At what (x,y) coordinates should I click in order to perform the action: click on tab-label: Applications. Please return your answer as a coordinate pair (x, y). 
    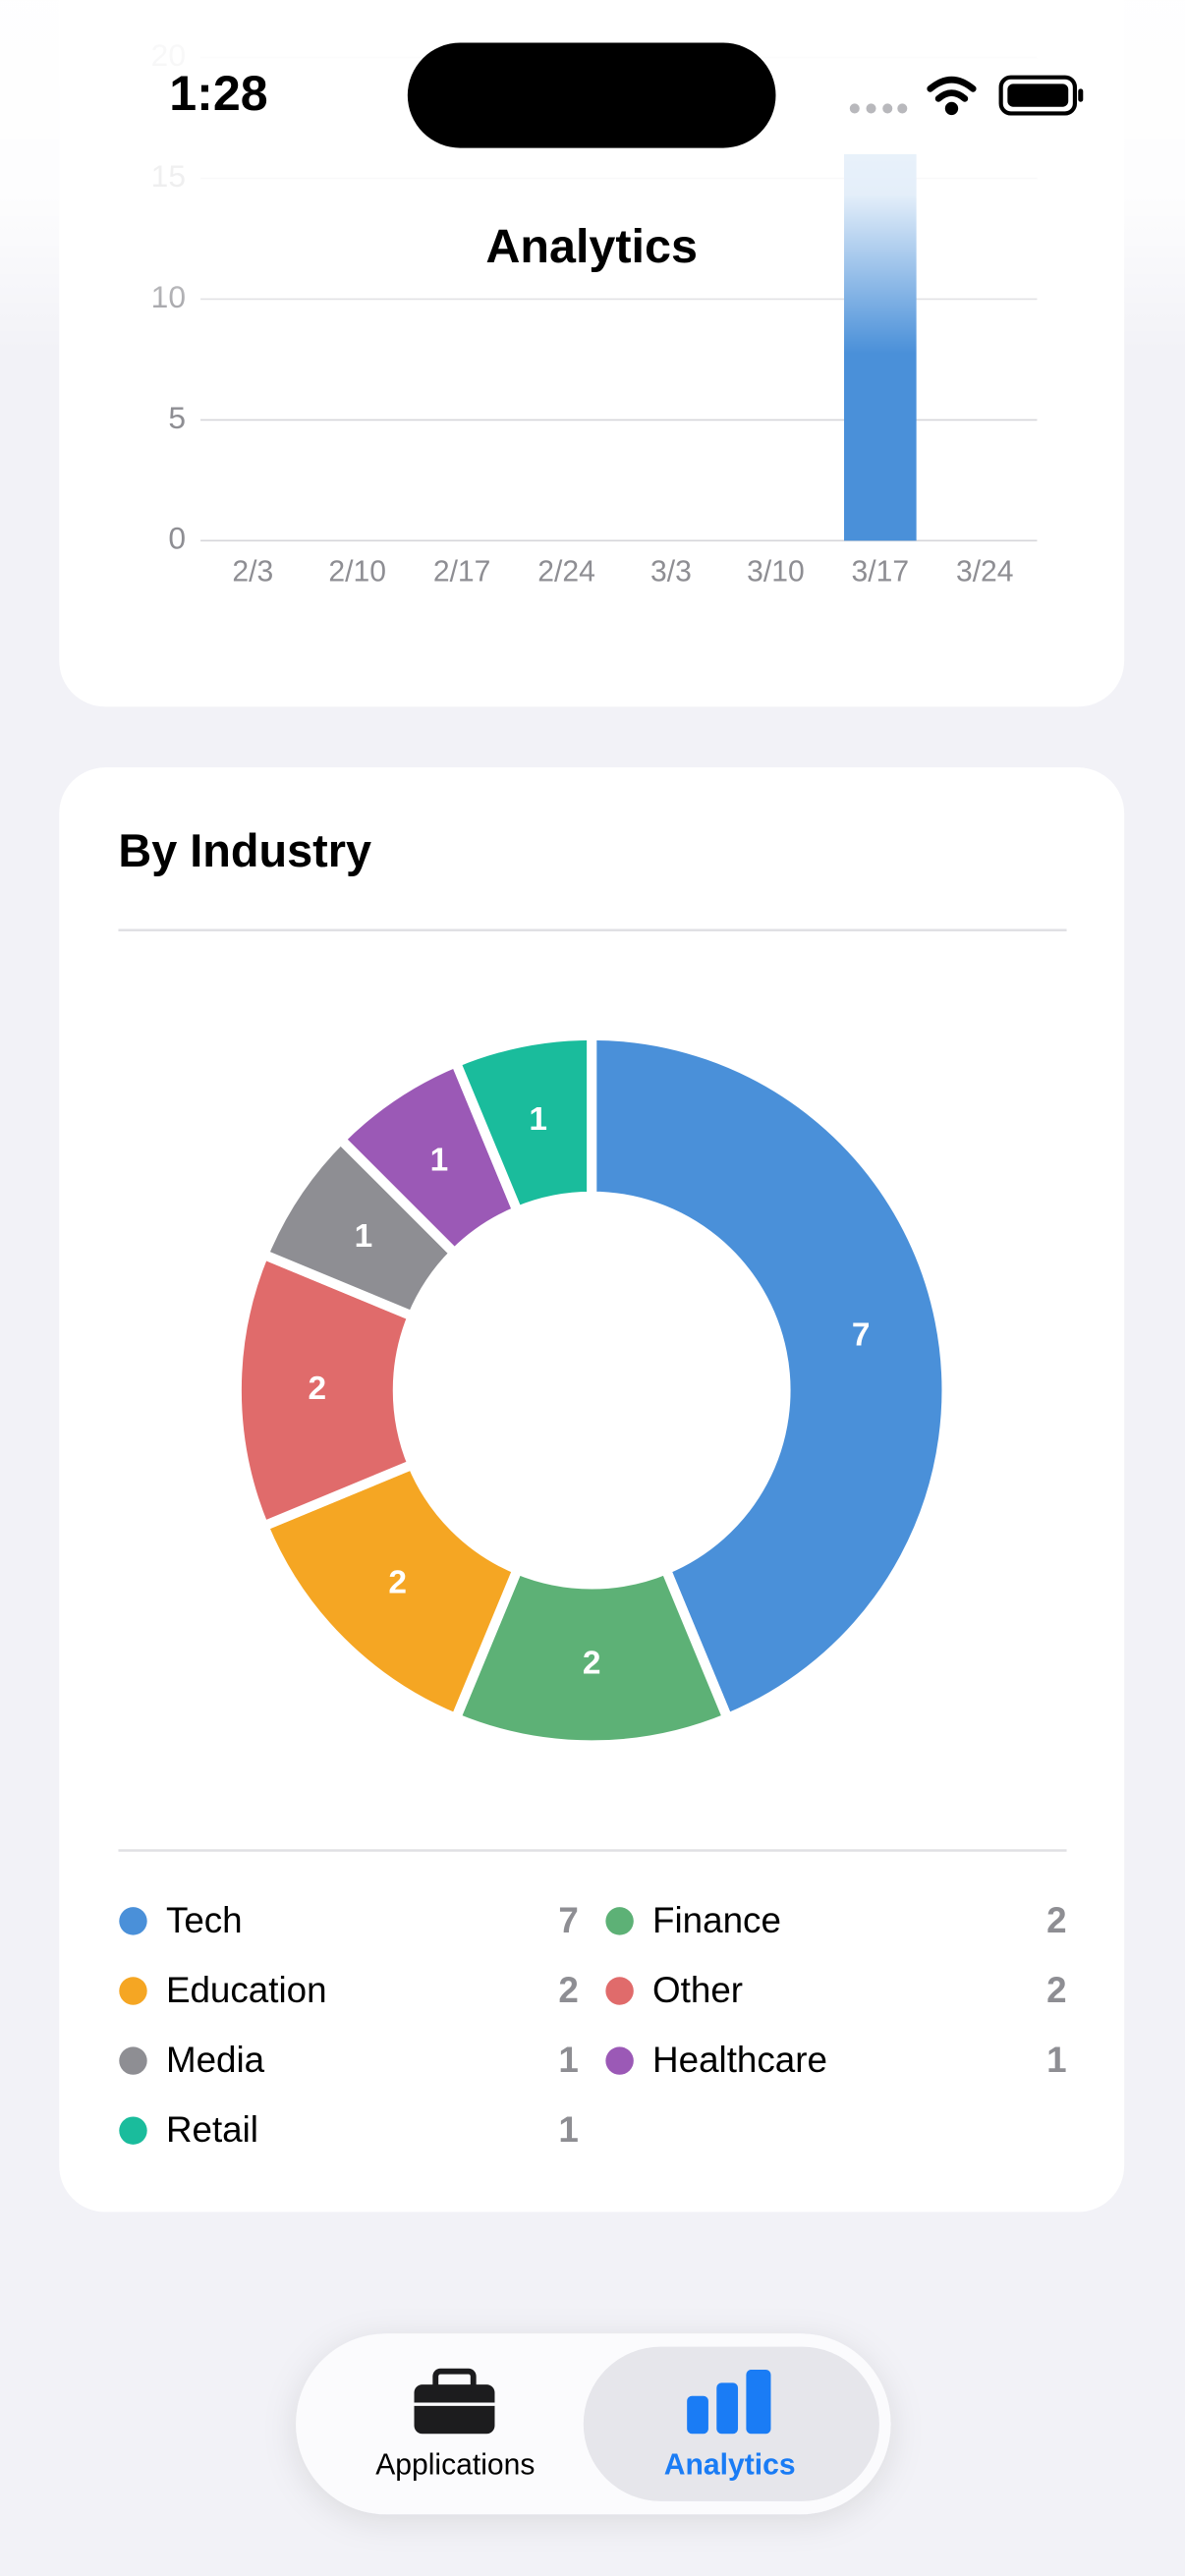
    Looking at the image, I should click on (455, 2465).